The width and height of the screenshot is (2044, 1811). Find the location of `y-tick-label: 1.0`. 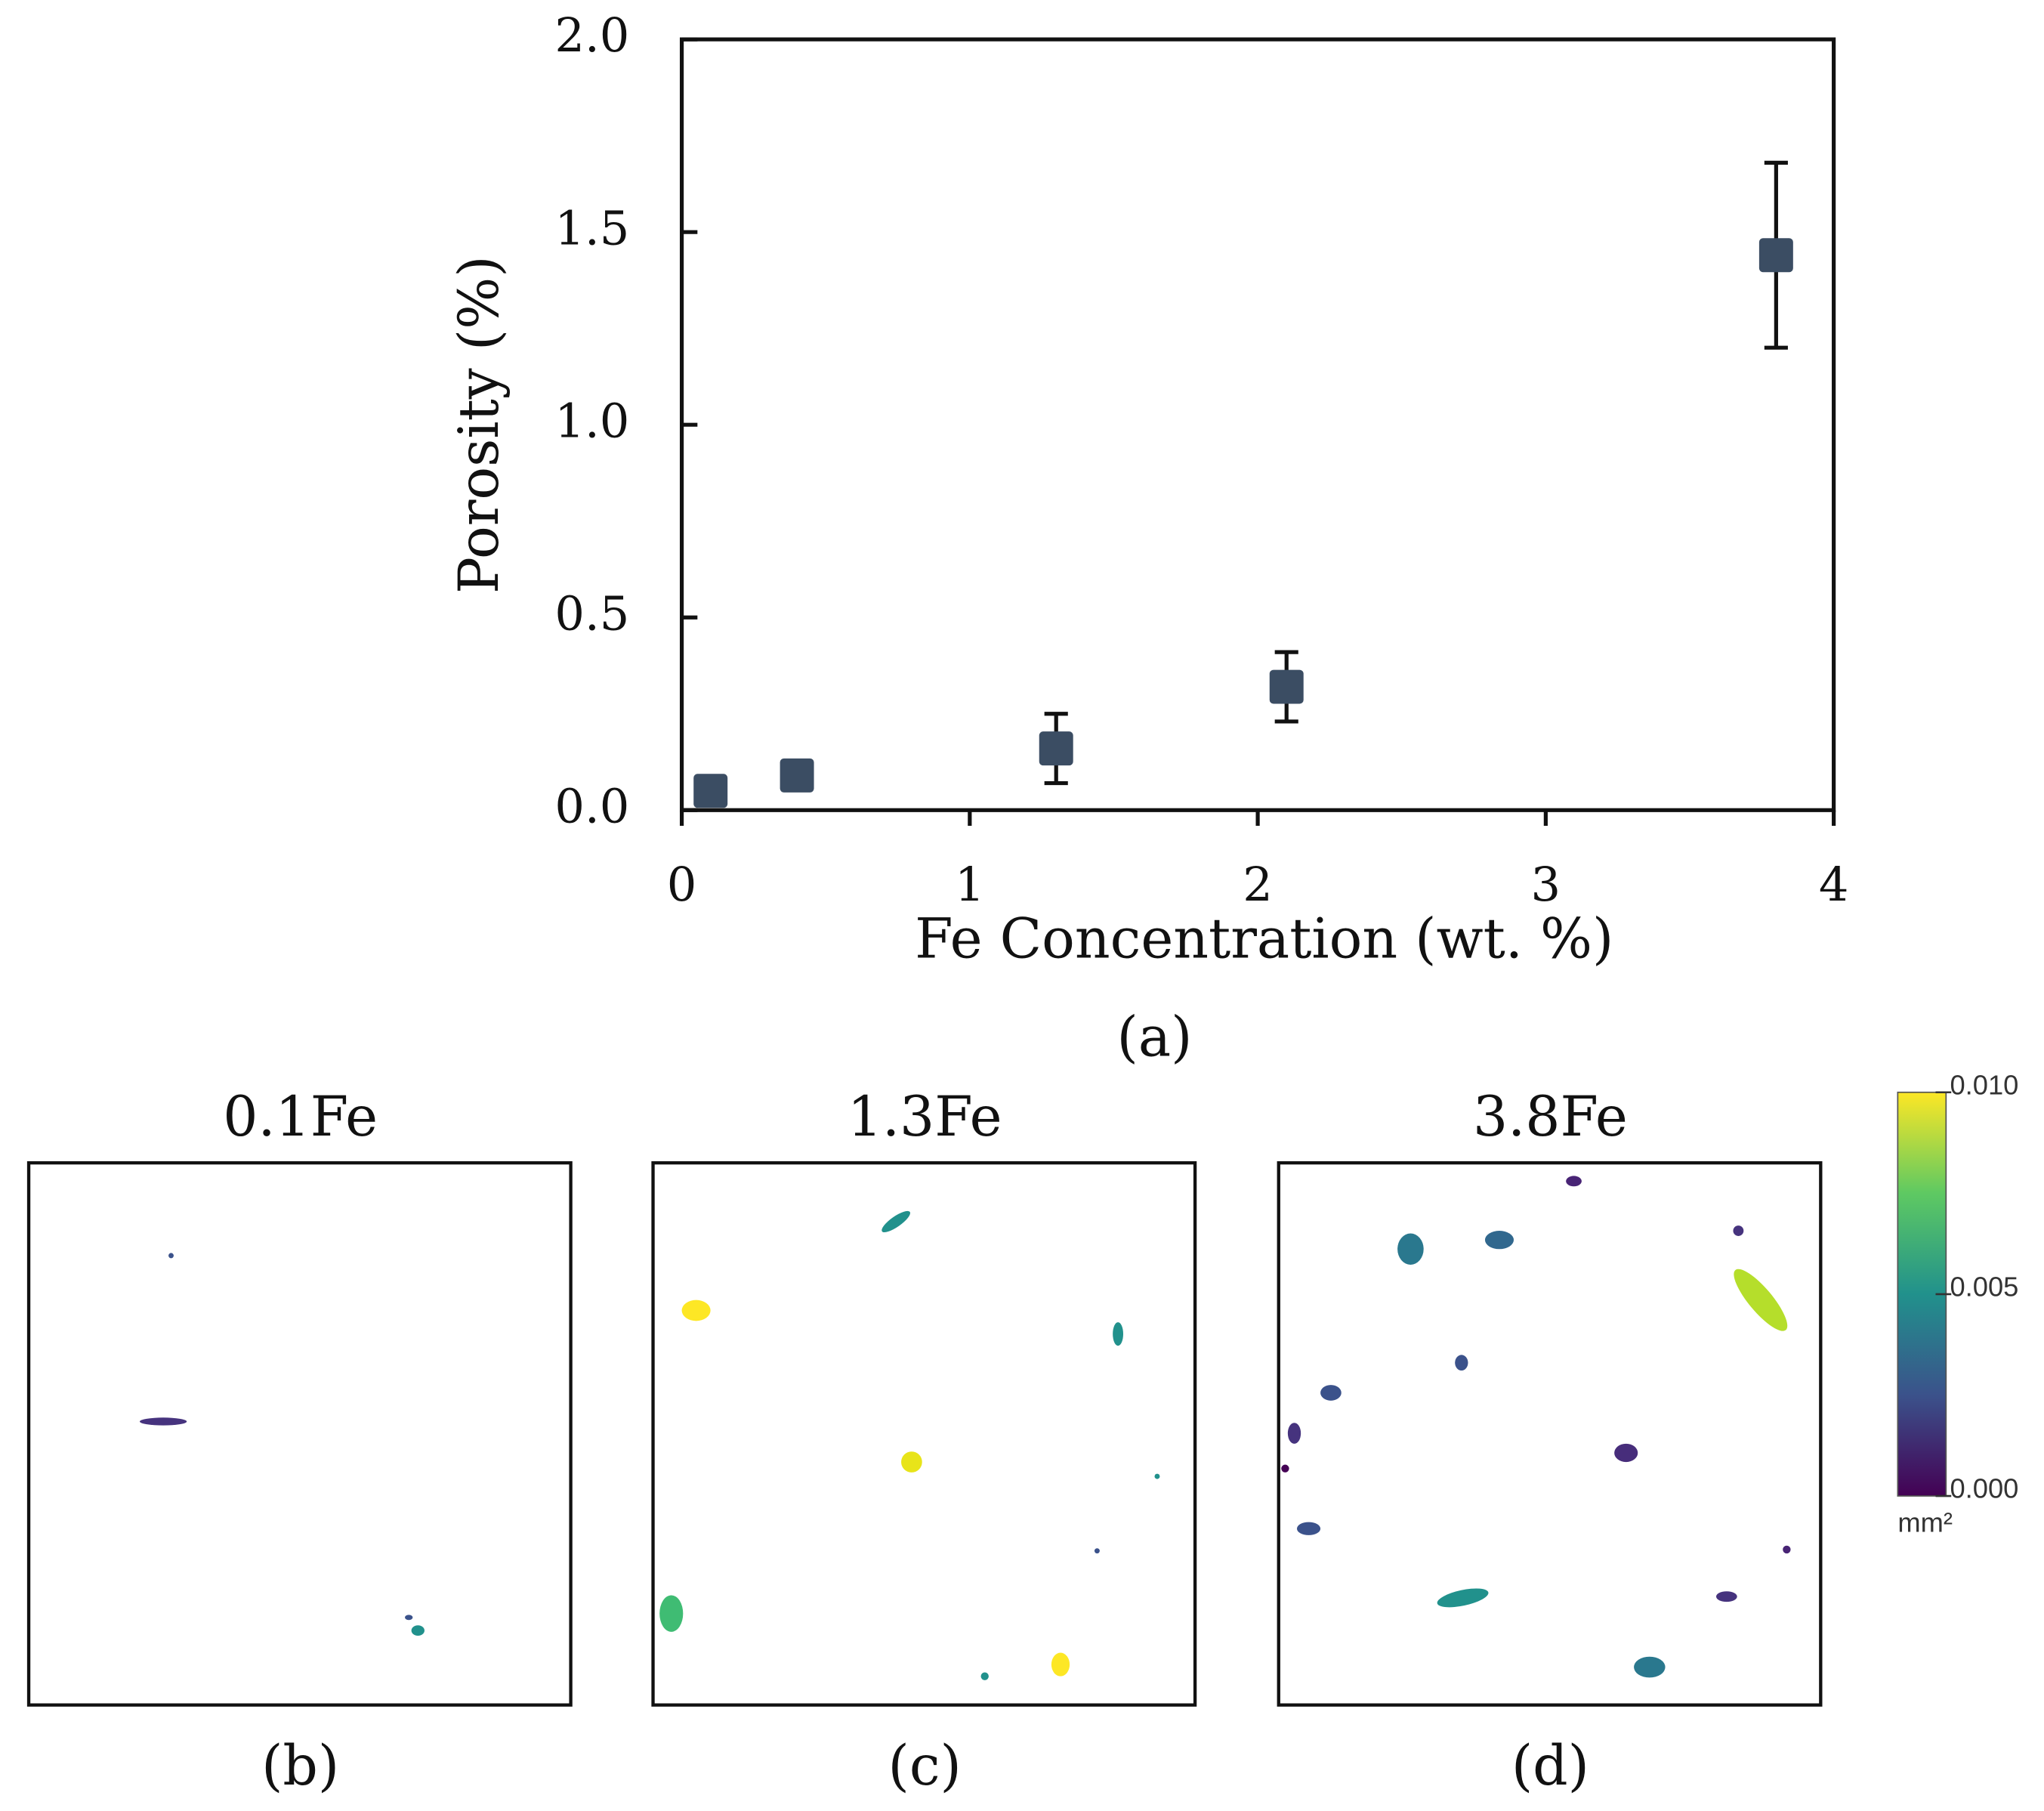

y-tick-label: 1.0 is located at coordinates (591, 420).